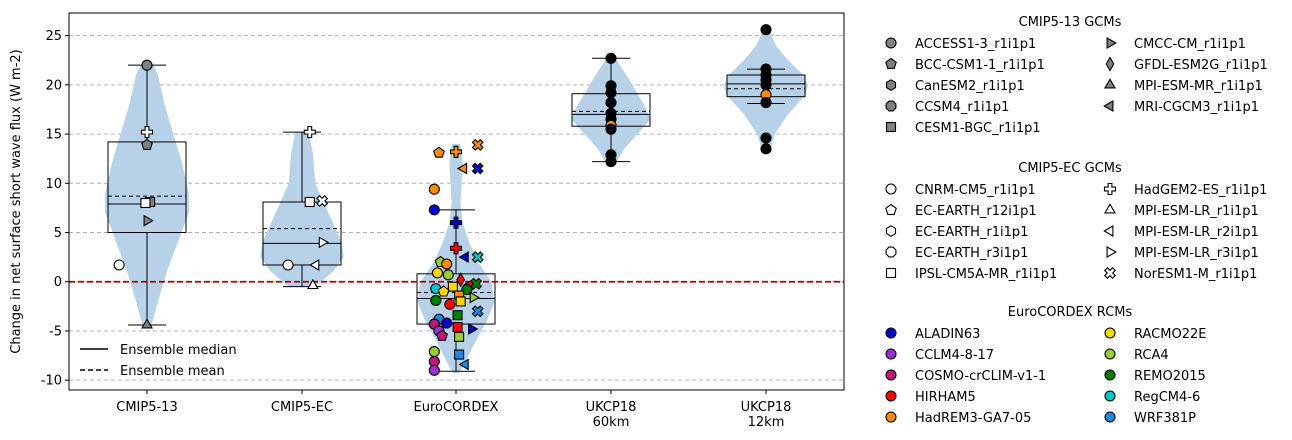 The height and width of the screenshot is (440, 1292). I want to click on x-tick-label: 60km, so click(611, 422).